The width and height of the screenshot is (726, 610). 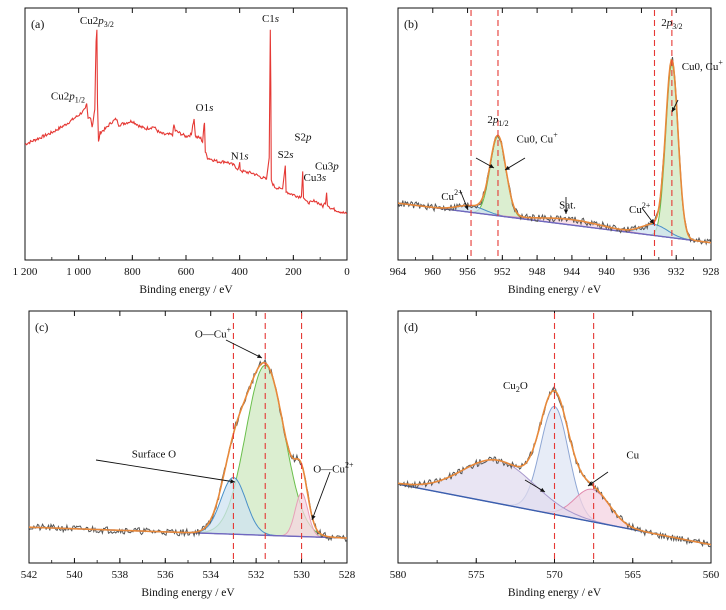 What do you see at coordinates (347, 575) in the screenshot?
I see `x-tick-label: 528` at bounding box center [347, 575].